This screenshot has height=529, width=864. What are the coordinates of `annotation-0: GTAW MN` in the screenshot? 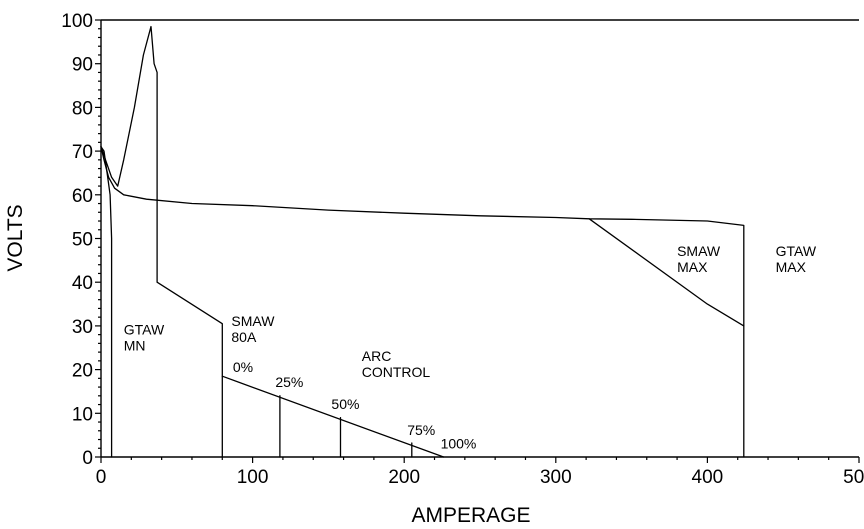 It's located at (144, 338).